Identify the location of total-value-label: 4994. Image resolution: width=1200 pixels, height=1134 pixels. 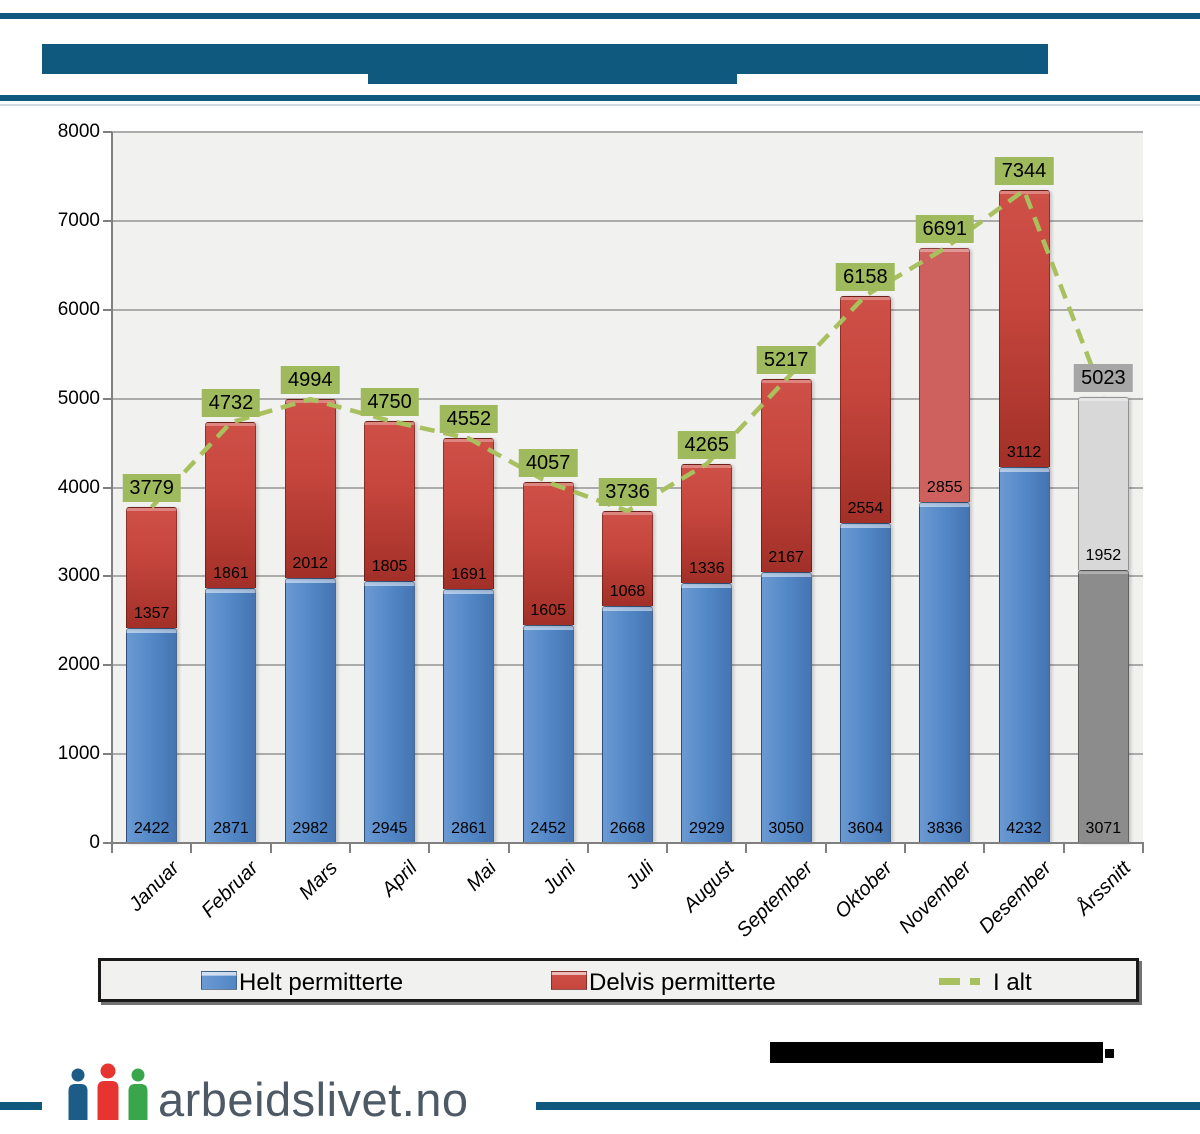
(310, 380).